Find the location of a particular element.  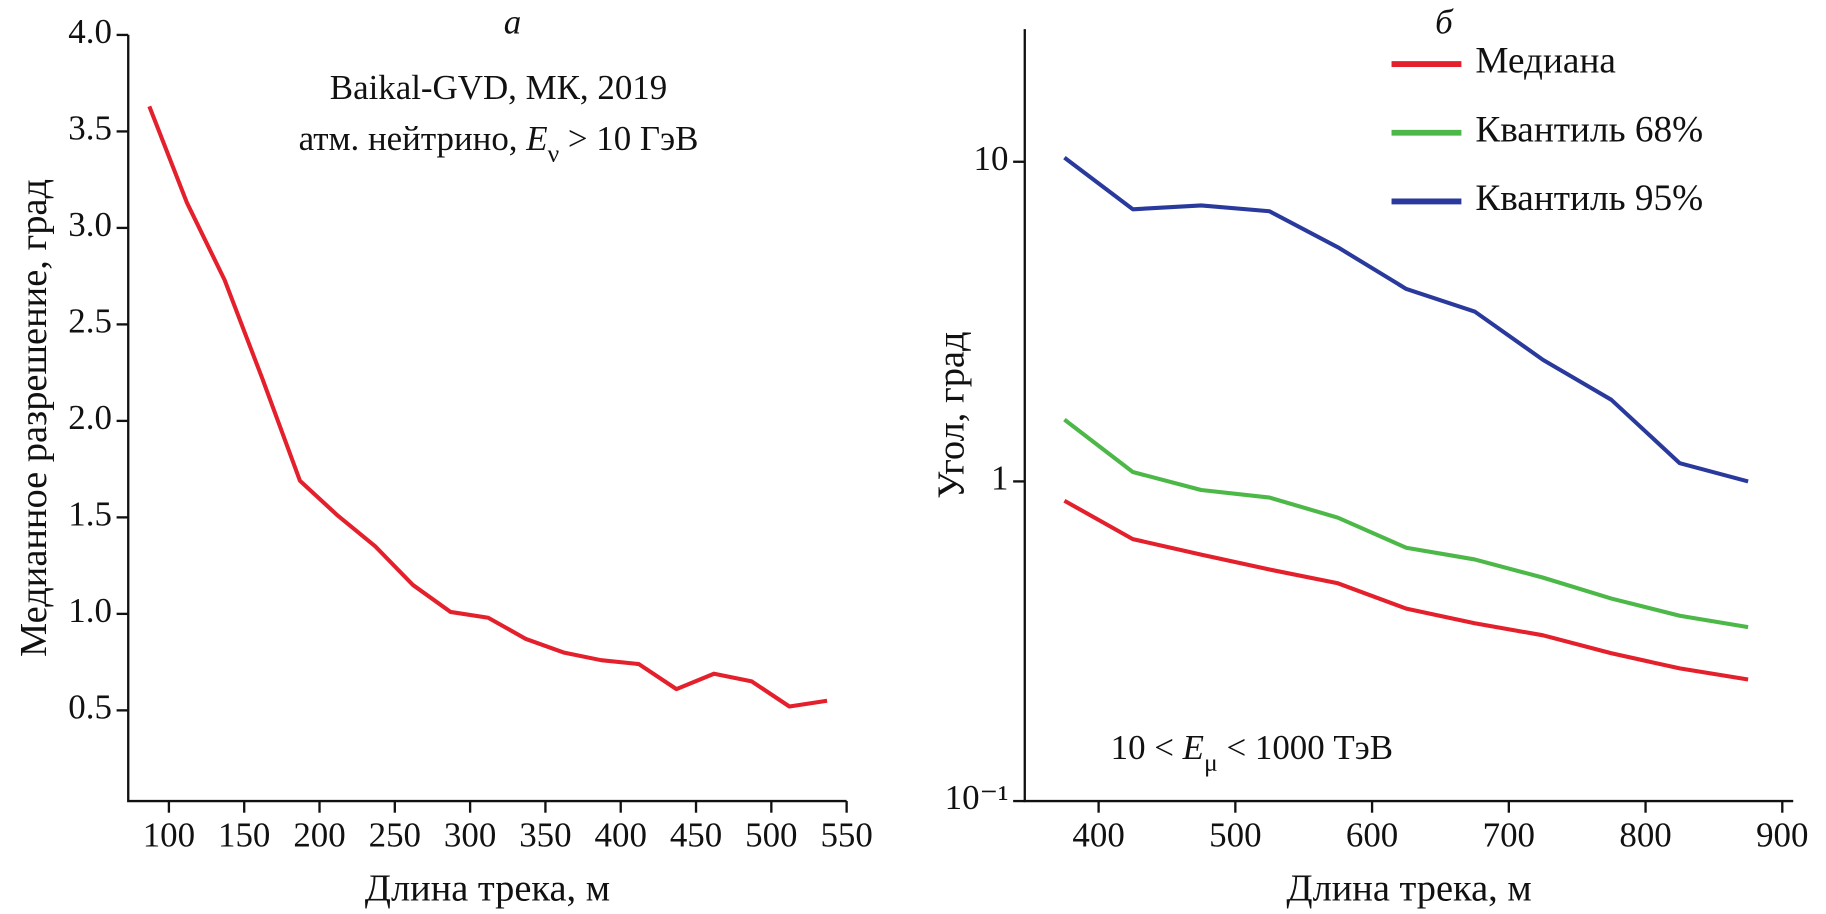

y-tick-label: 2.0 is located at coordinates (90, 417).